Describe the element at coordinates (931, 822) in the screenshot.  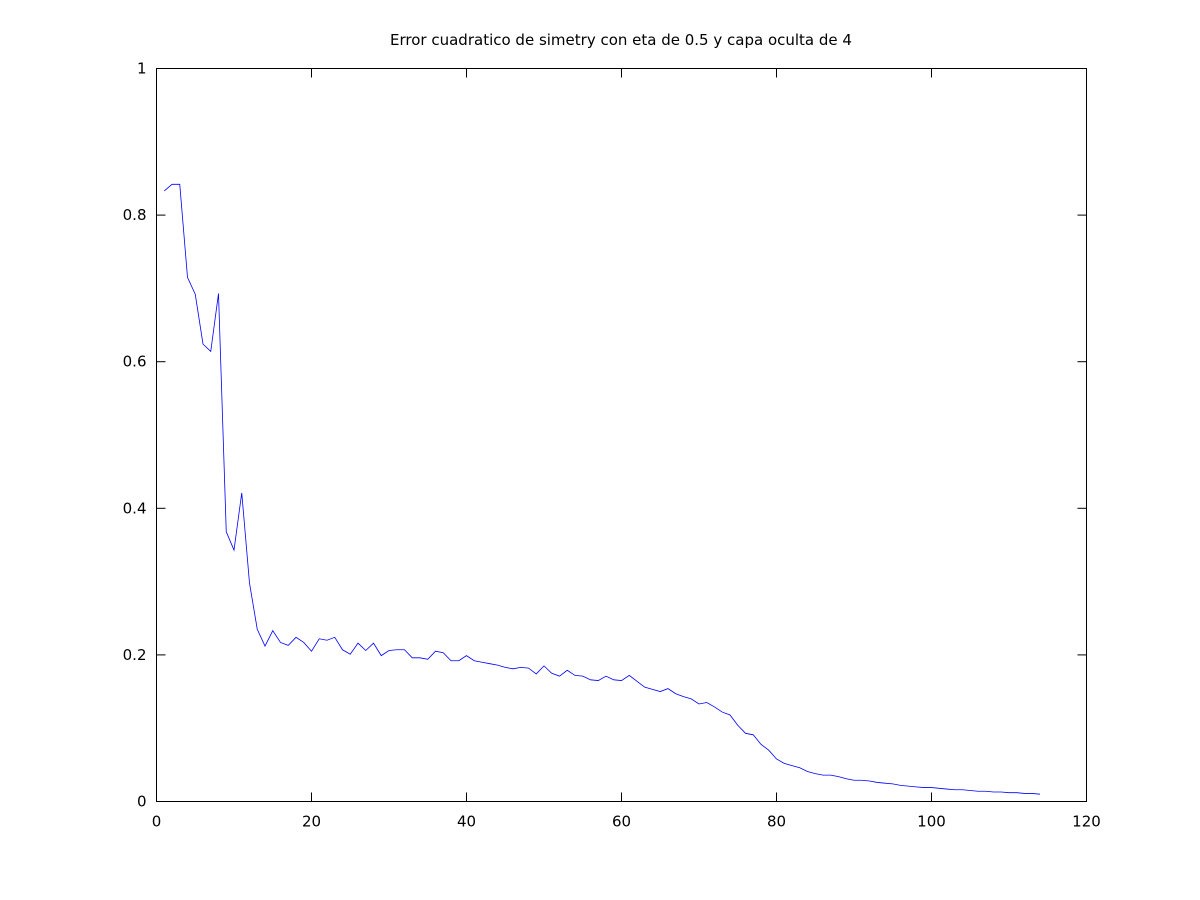
I see `x-tick-label: 100` at that location.